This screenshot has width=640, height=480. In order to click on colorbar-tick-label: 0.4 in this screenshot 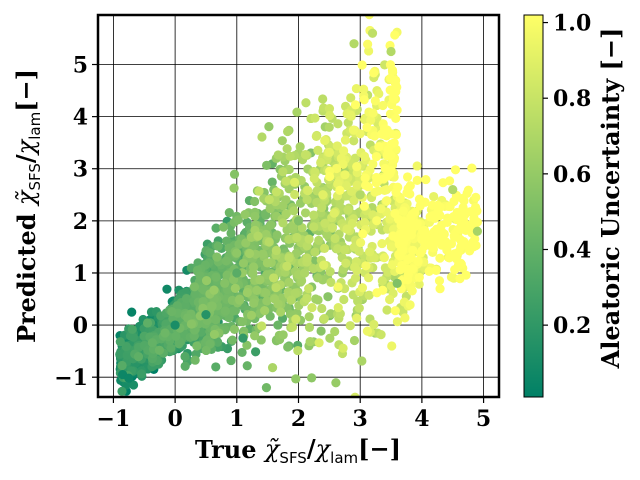, I will do `click(572, 250)`.